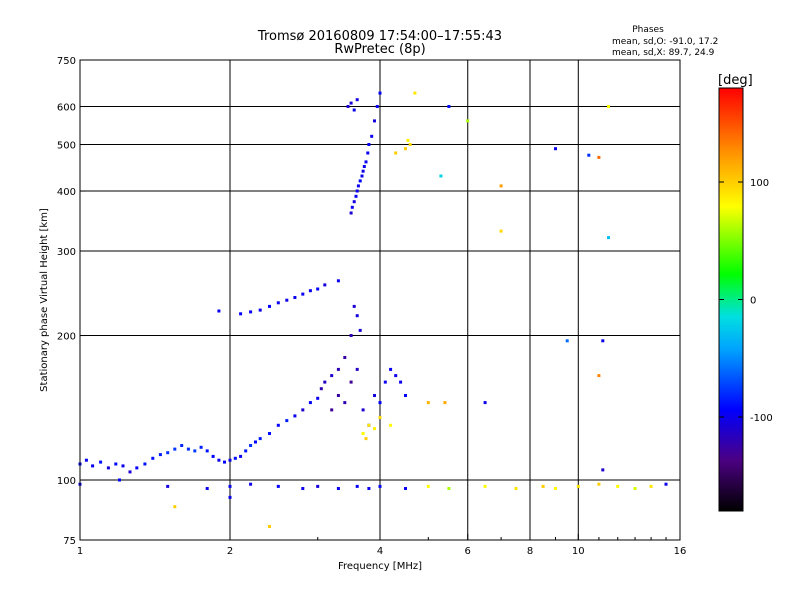 This screenshot has width=800, height=604. What do you see at coordinates (44, 300) in the screenshot?
I see `y-axis-label: Stationary phase Virtual Height [km]` at bounding box center [44, 300].